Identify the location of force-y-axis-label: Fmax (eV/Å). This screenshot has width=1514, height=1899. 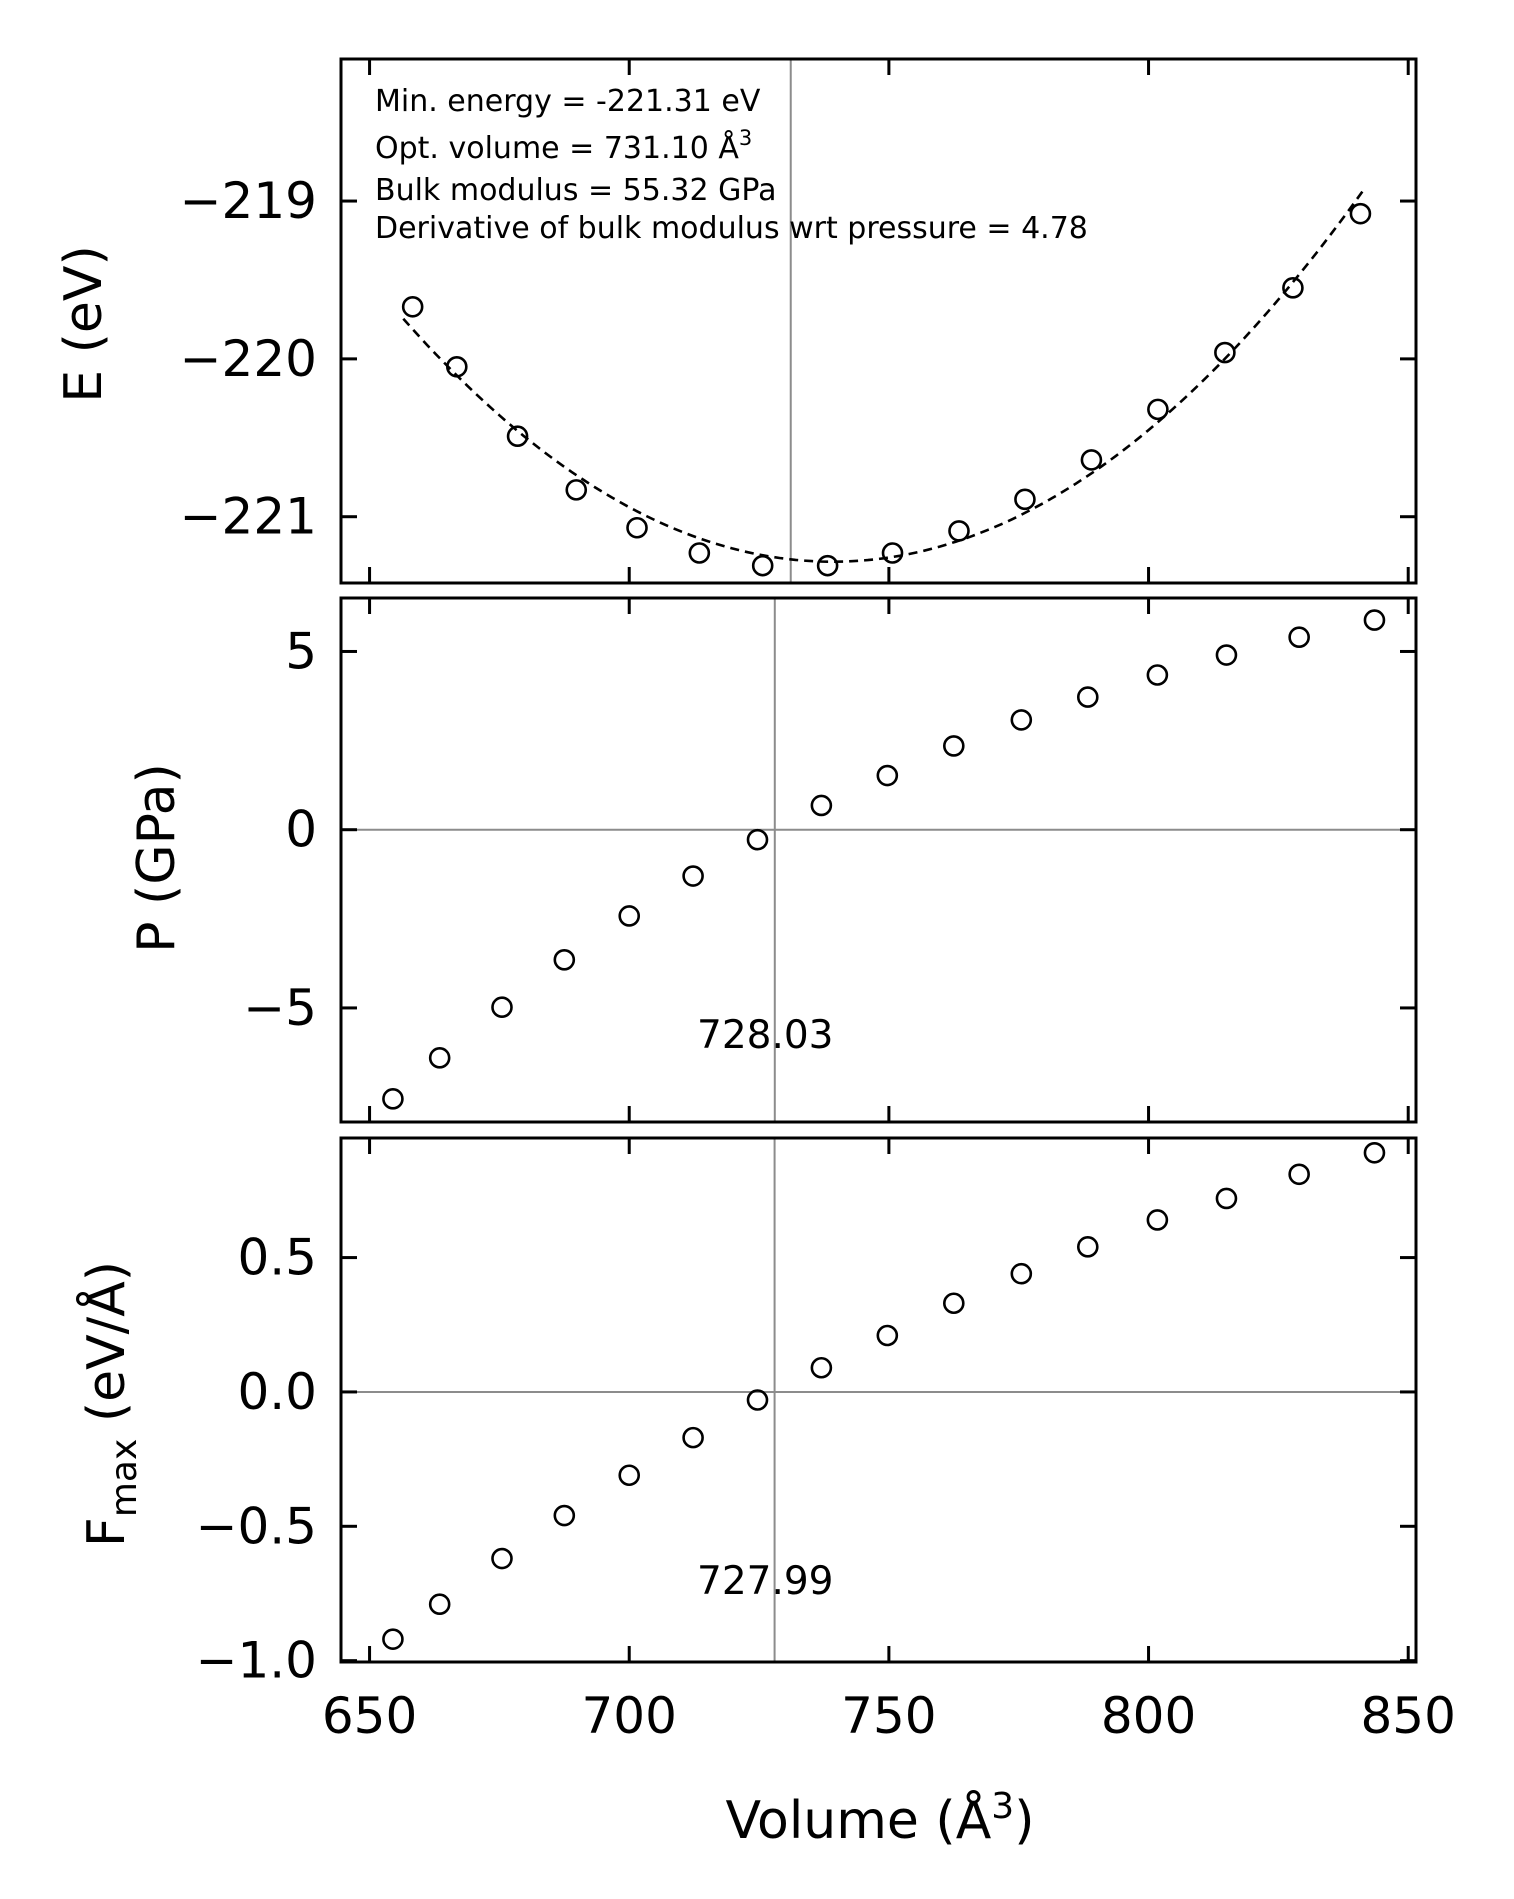
(110, 1404).